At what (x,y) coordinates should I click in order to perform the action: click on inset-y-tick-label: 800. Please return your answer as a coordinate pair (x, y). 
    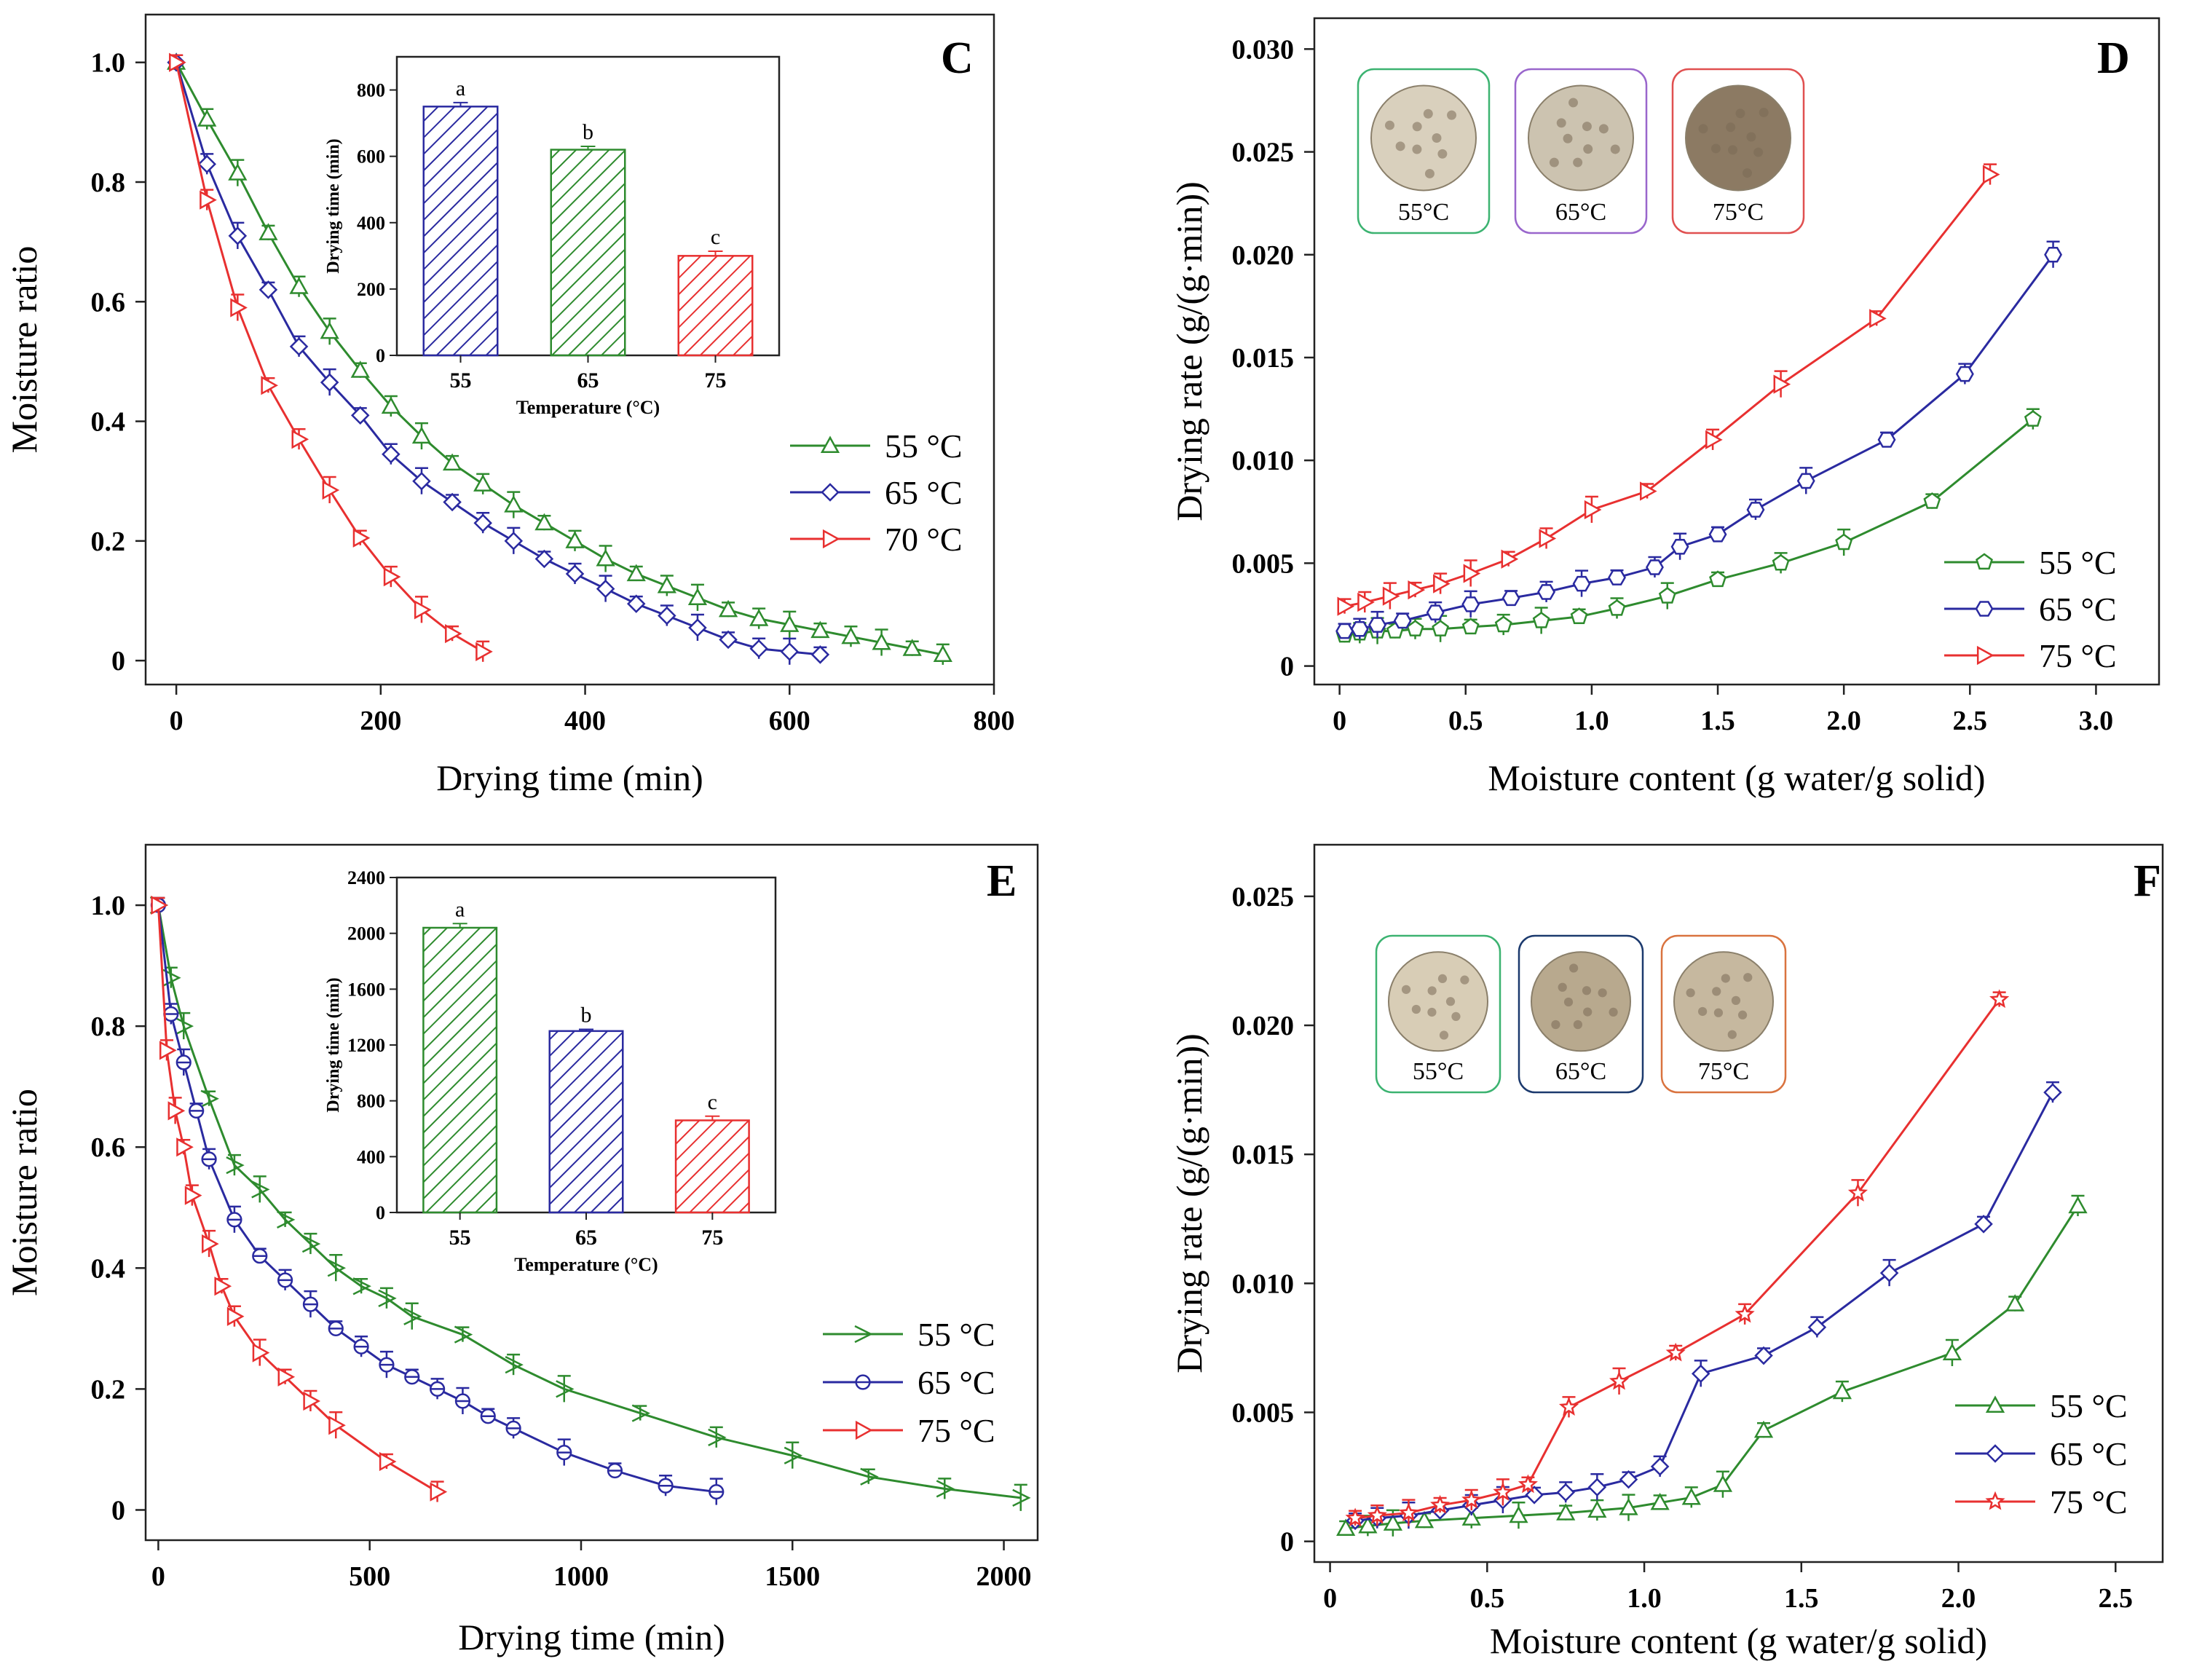
    Looking at the image, I should click on (371, 1101).